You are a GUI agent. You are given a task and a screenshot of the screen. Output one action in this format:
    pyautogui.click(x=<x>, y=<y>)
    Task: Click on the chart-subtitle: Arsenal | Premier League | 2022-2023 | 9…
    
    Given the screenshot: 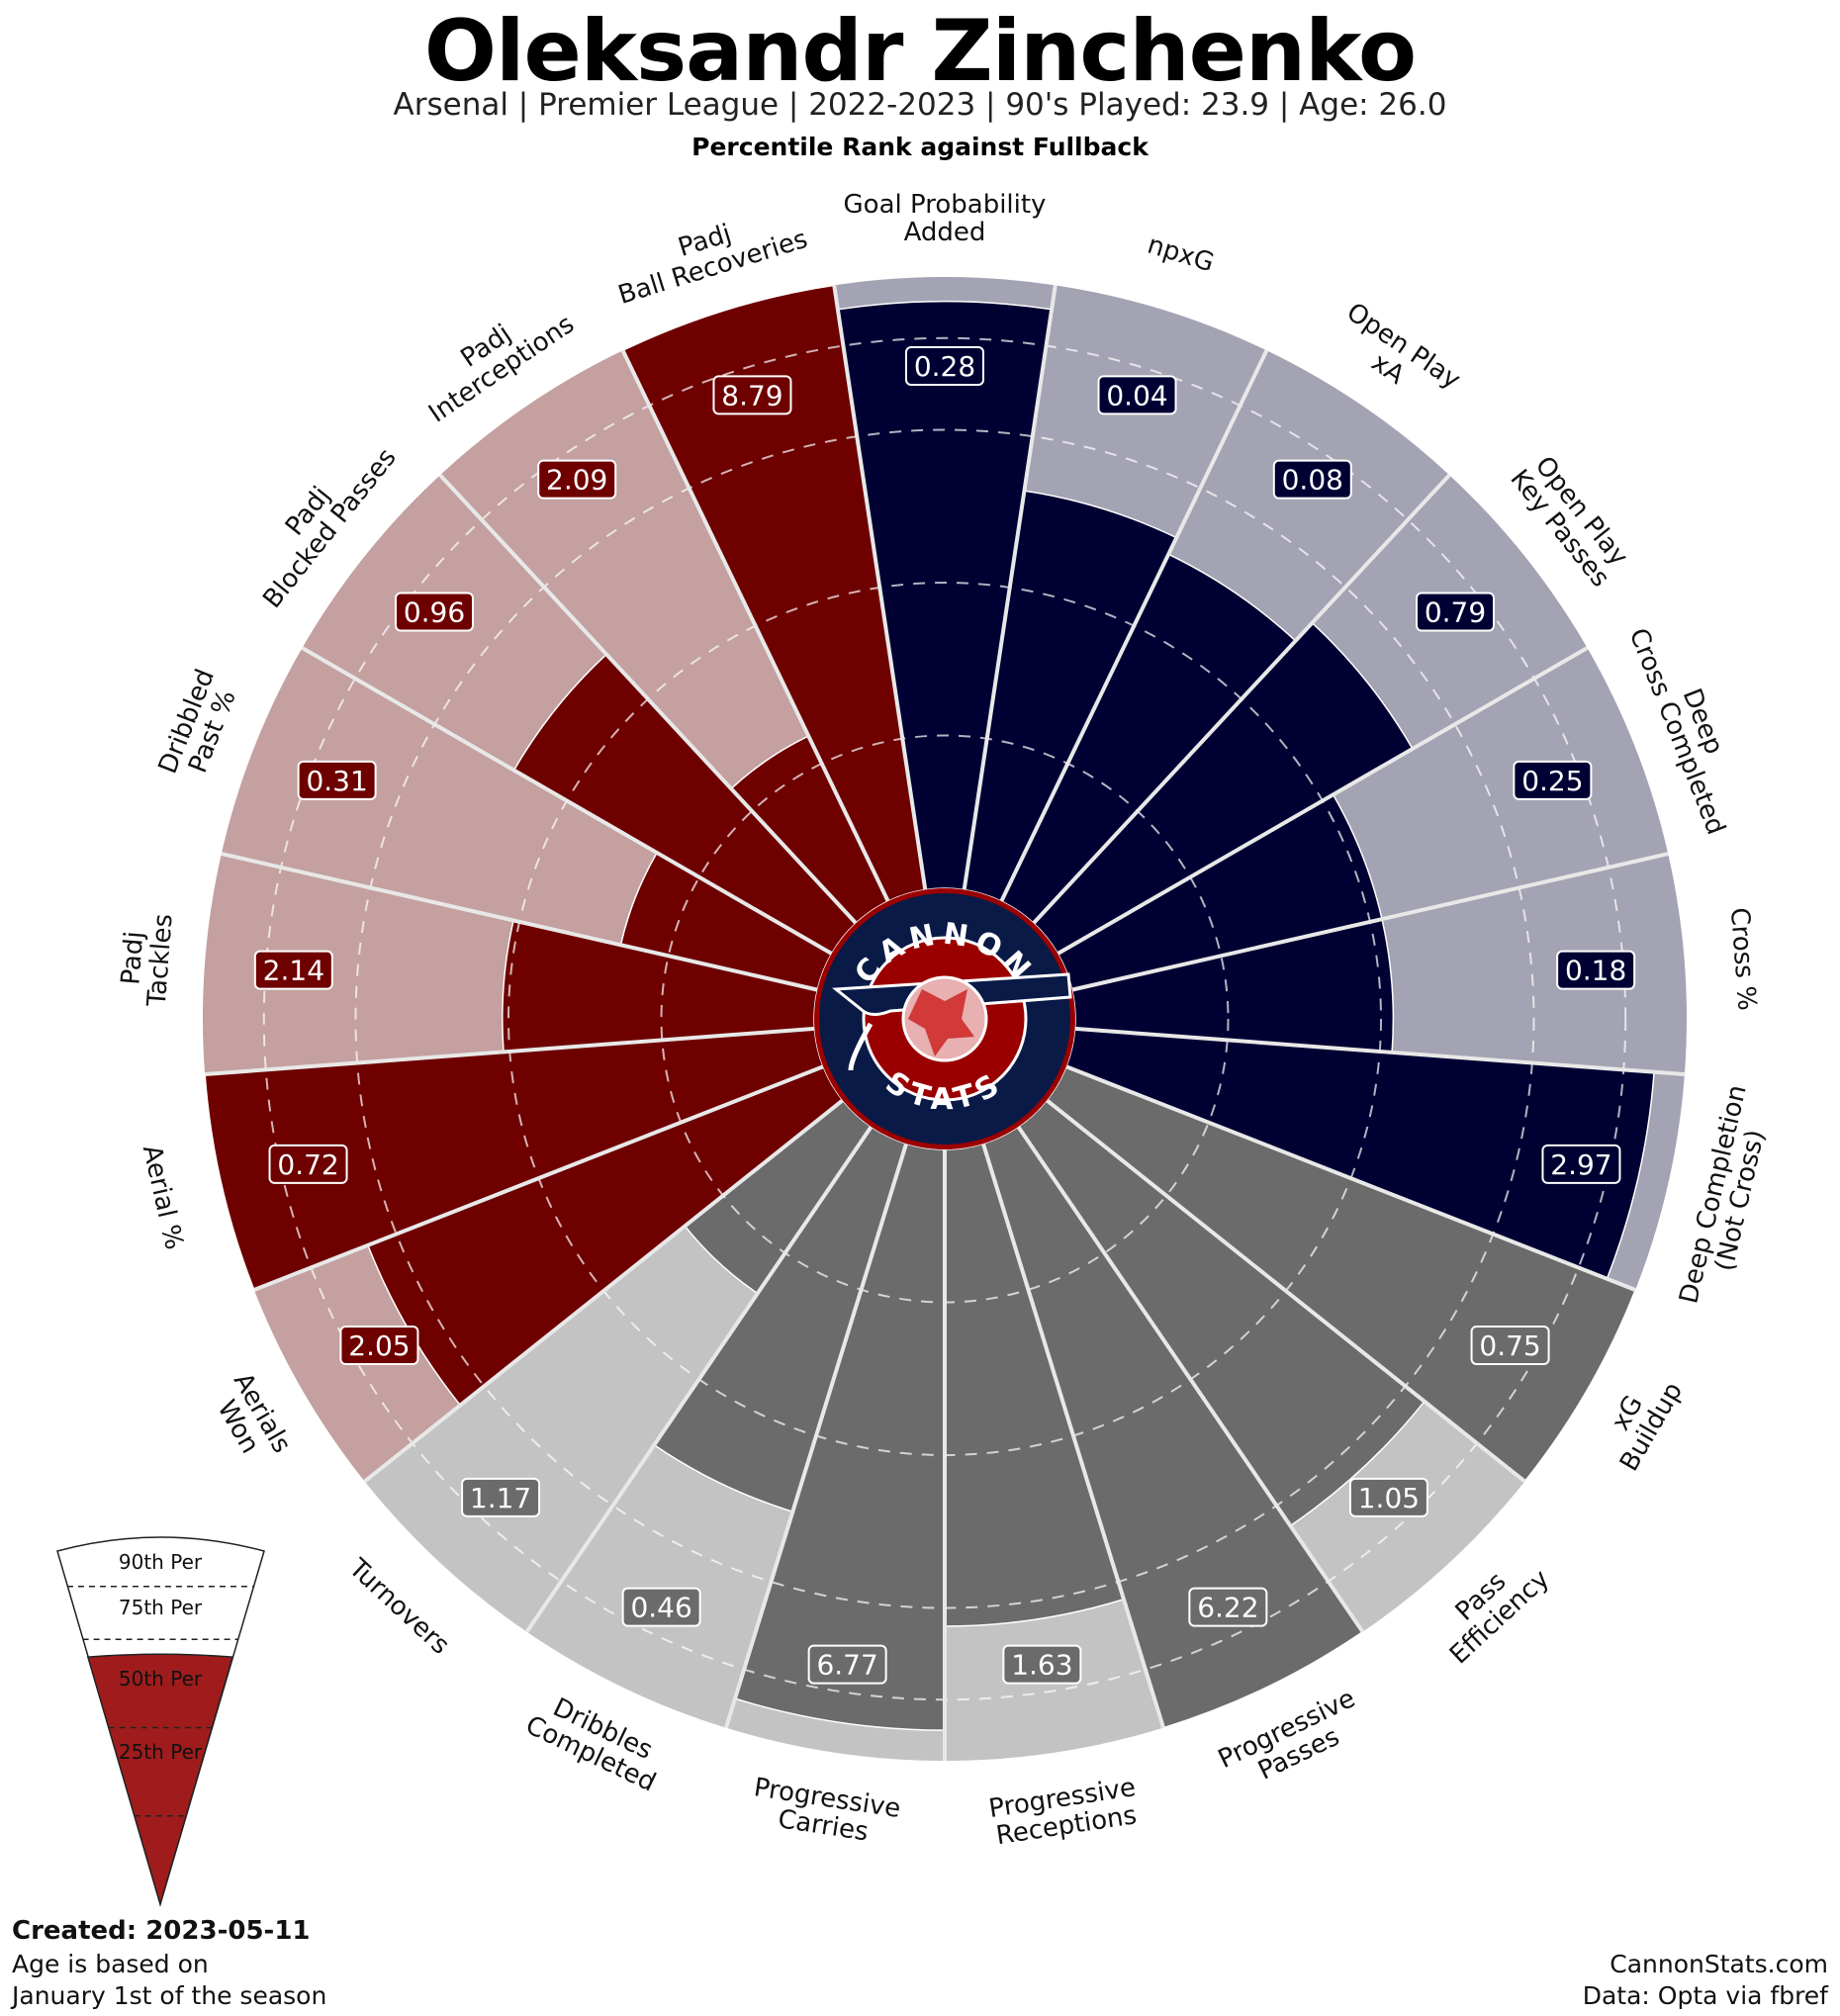 What is the action you would take?
    pyautogui.click(x=920, y=105)
    